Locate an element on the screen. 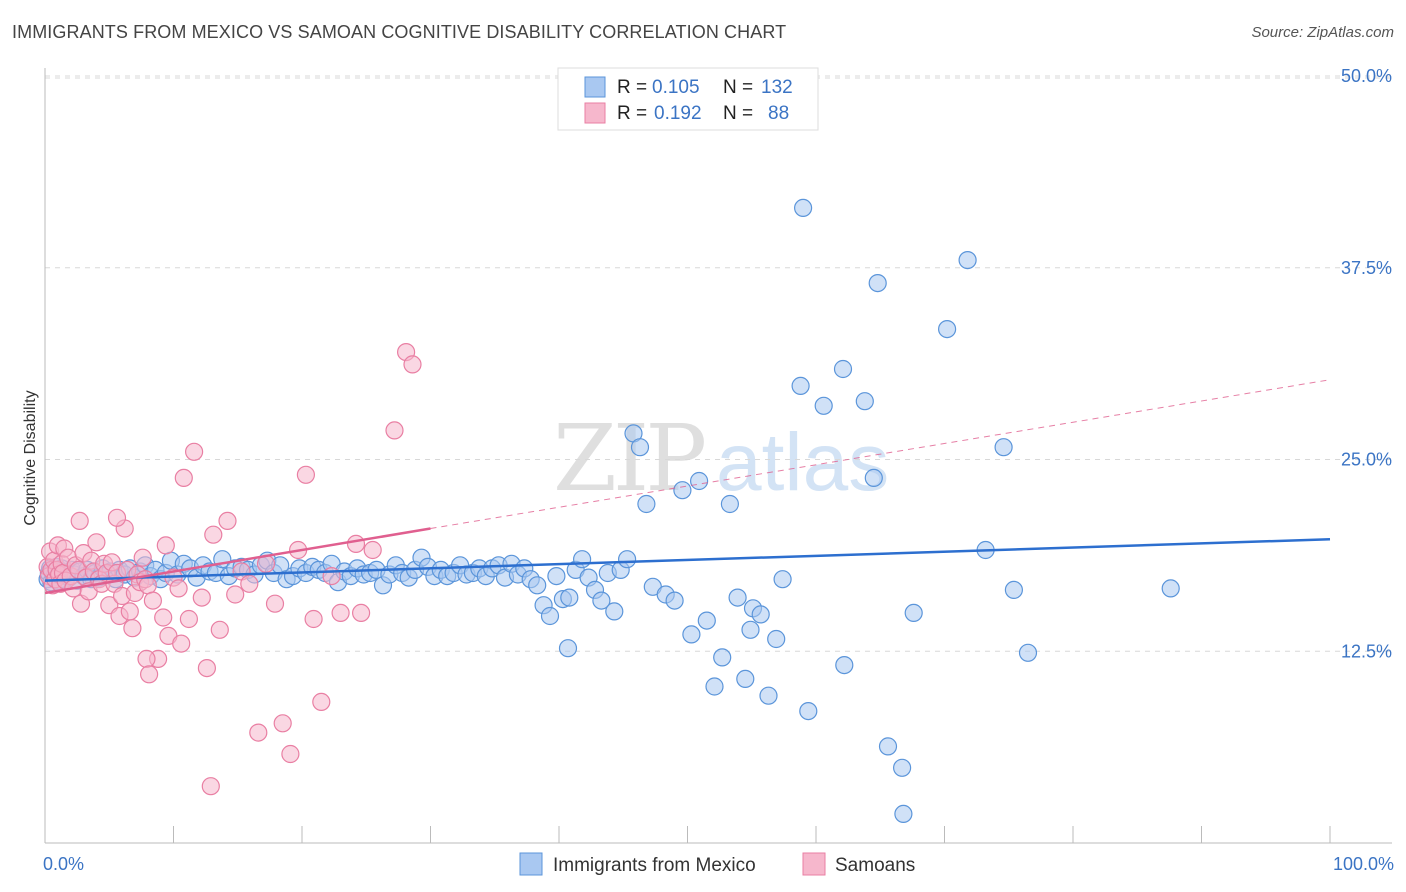 This screenshot has height=892, width=1406. watermark-atlas: atlas is located at coordinates (802, 462).